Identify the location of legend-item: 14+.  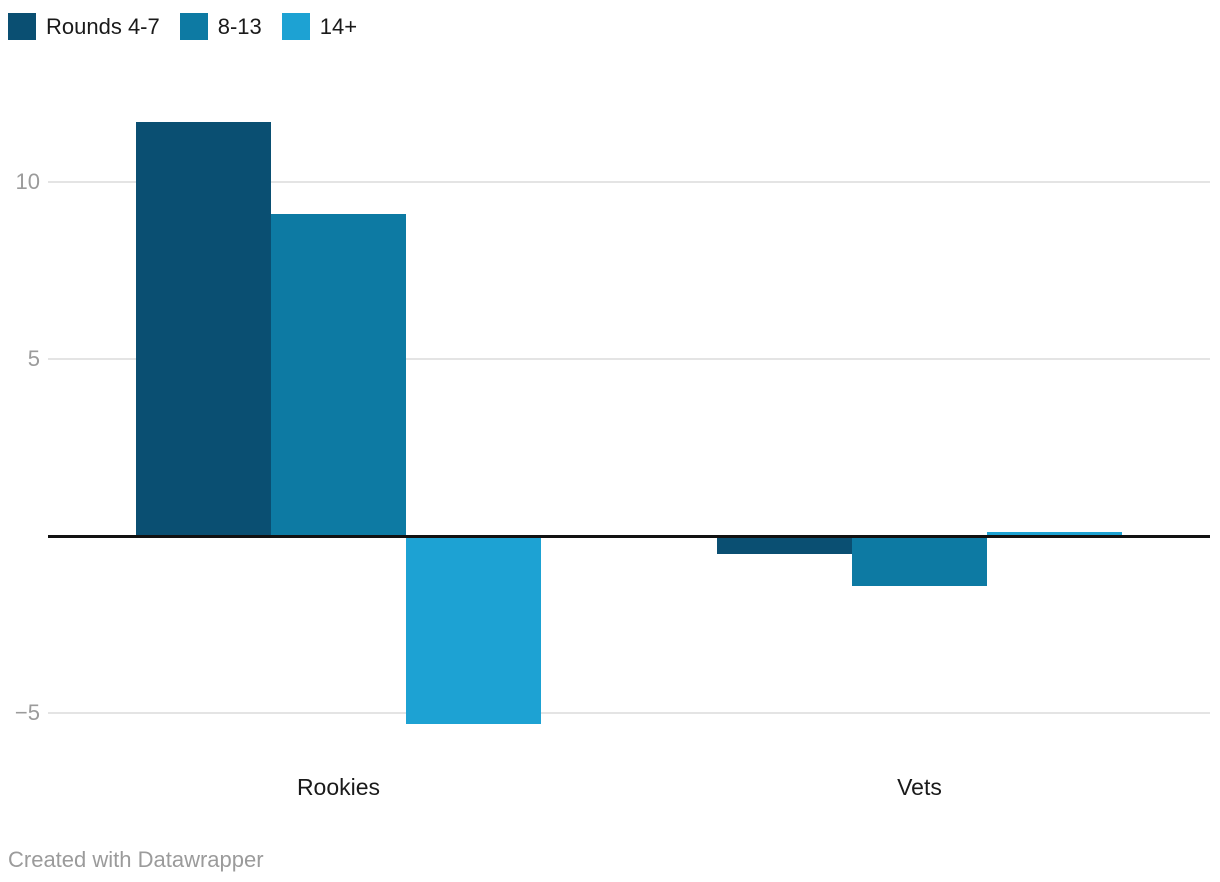
(319, 26).